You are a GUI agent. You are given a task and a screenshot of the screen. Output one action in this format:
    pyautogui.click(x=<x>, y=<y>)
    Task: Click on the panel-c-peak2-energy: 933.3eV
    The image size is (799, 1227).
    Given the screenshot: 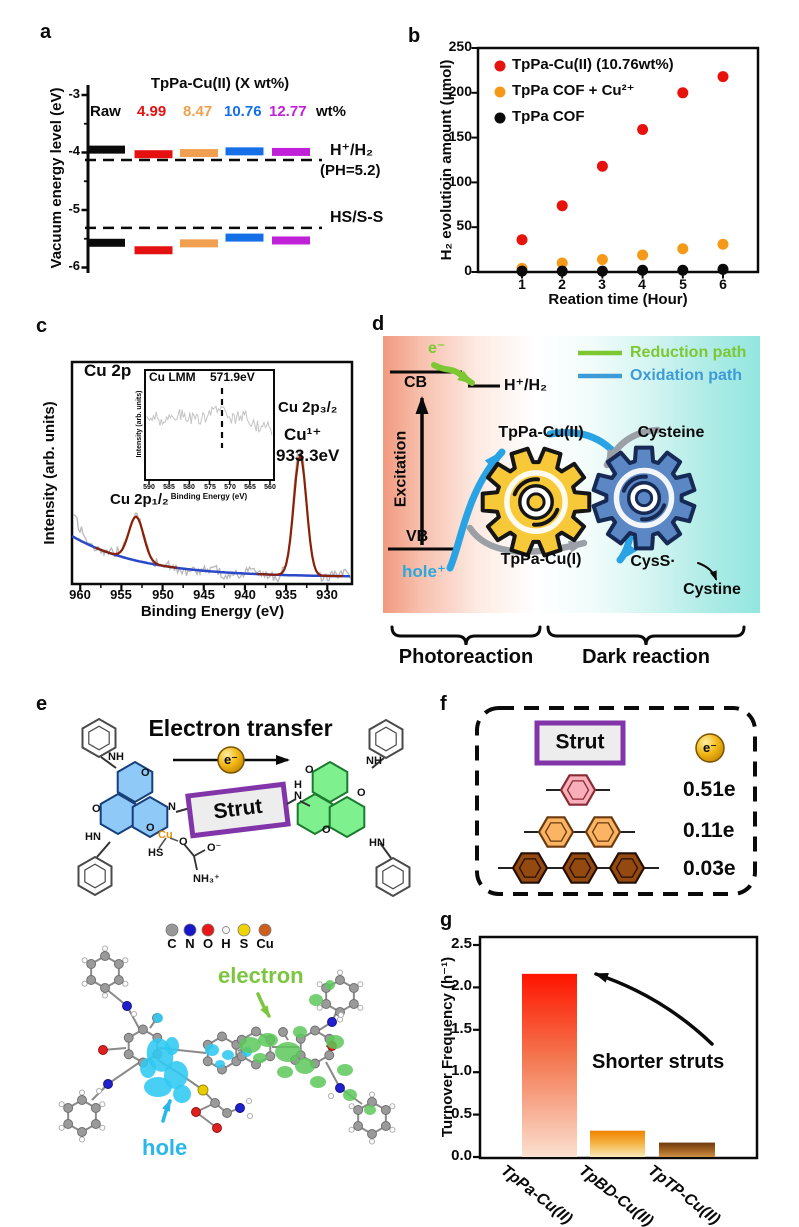 What is the action you would take?
    pyautogui.click(x=308, y=455)
    